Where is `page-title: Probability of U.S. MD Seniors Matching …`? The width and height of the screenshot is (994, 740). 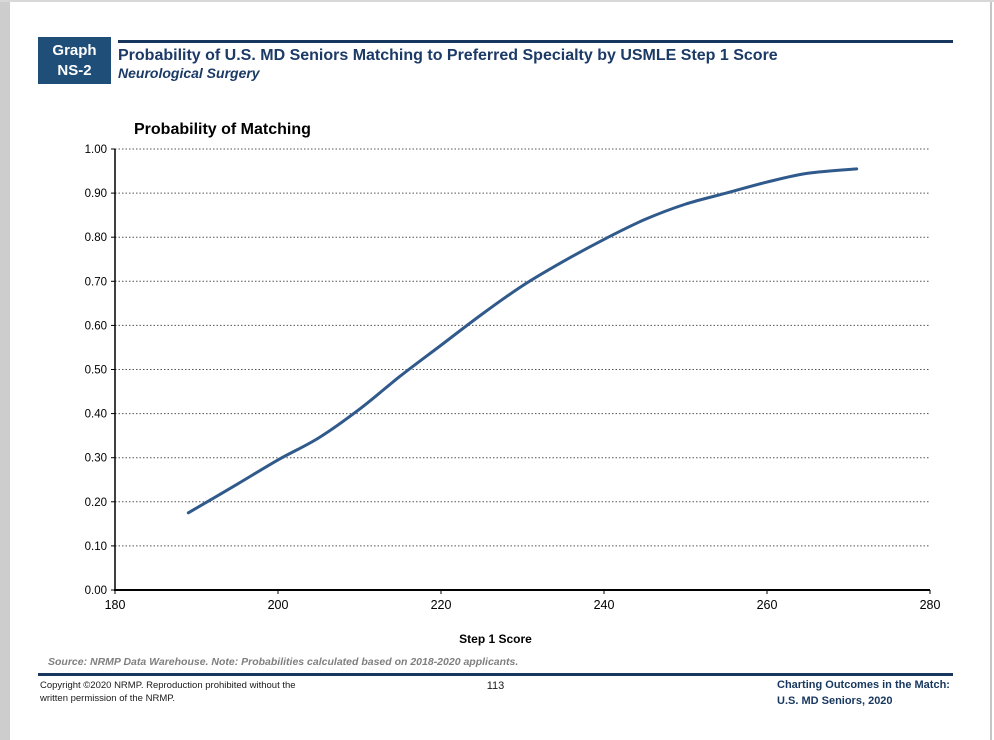
page-title: Probability of U.S. MD Seniors Matching … is located at coordinates (448, 55).